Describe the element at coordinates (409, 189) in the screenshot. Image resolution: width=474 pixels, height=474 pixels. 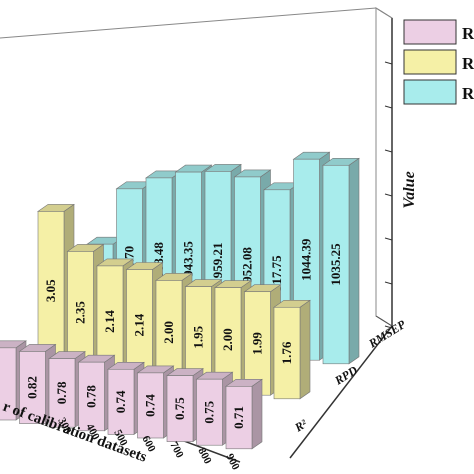
I see `z-axis-title: Value` at that location.